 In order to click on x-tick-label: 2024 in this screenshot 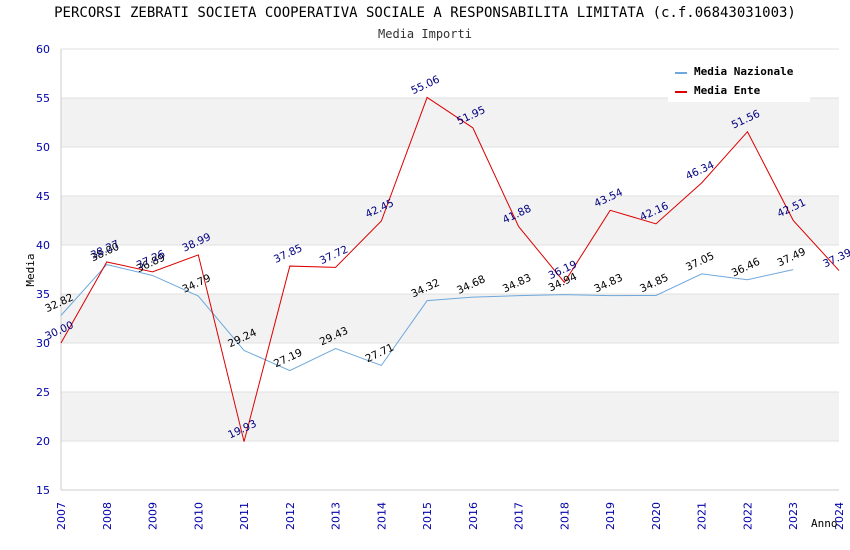, I will do `click(839, 516)`.